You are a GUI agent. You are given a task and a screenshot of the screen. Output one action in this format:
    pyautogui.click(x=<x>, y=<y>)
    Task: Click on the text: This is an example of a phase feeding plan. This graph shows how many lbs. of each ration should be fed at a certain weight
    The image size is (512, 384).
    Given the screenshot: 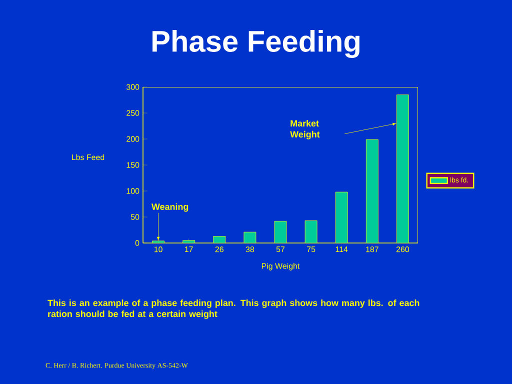 What is the action you would take?
    pyautogui.click(x=234, y=309)
    